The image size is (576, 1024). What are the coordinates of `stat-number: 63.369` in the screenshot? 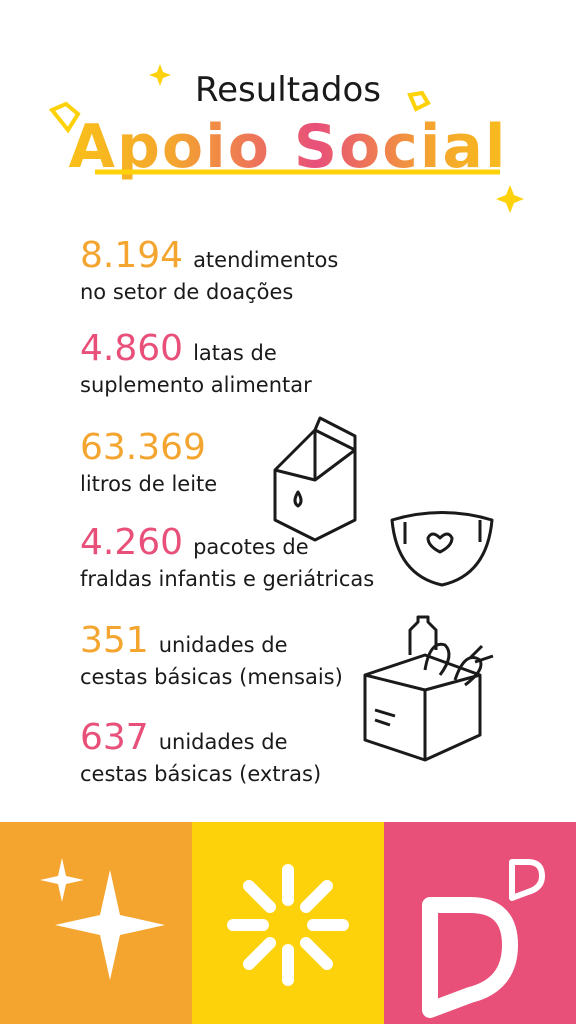 It's located at (143, 447).